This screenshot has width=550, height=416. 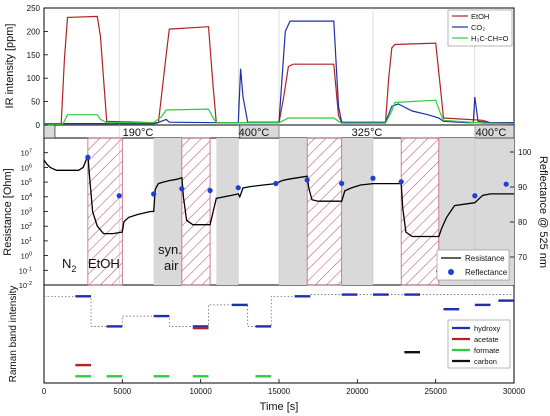 I want to click on res-ytick-label-2: 10⁰, so click(x=26, y=256).